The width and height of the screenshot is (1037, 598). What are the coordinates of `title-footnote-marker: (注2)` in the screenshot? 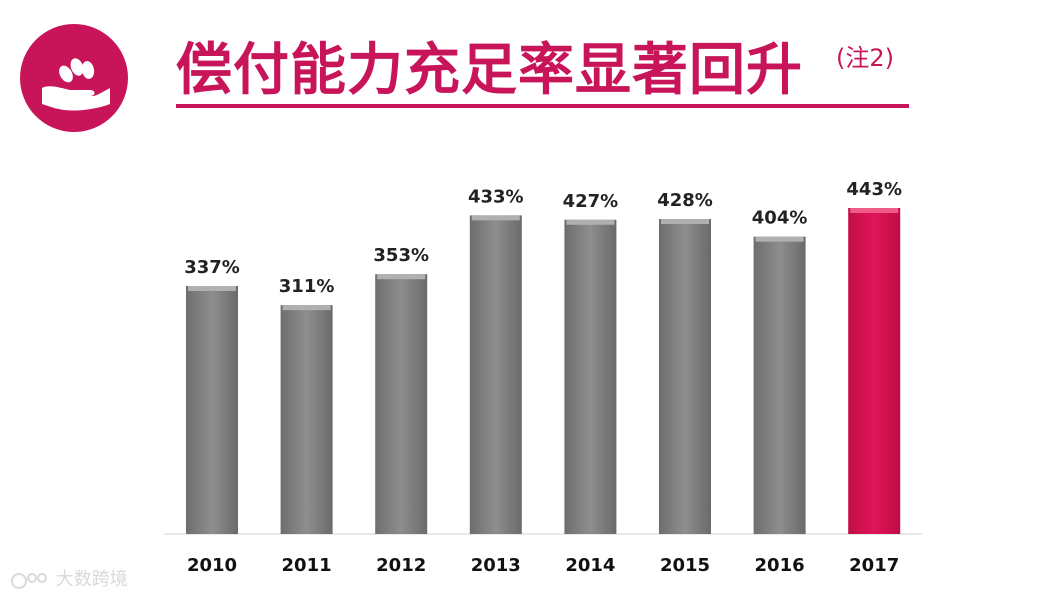 It's located at (865, 58).